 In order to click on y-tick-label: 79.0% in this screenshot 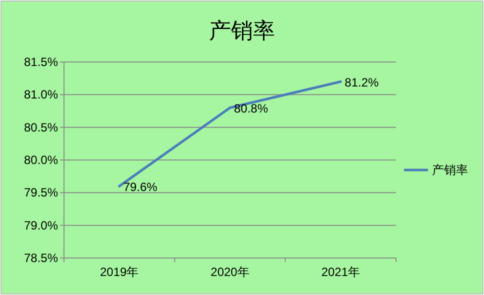, I will do `click(41, 225)`.